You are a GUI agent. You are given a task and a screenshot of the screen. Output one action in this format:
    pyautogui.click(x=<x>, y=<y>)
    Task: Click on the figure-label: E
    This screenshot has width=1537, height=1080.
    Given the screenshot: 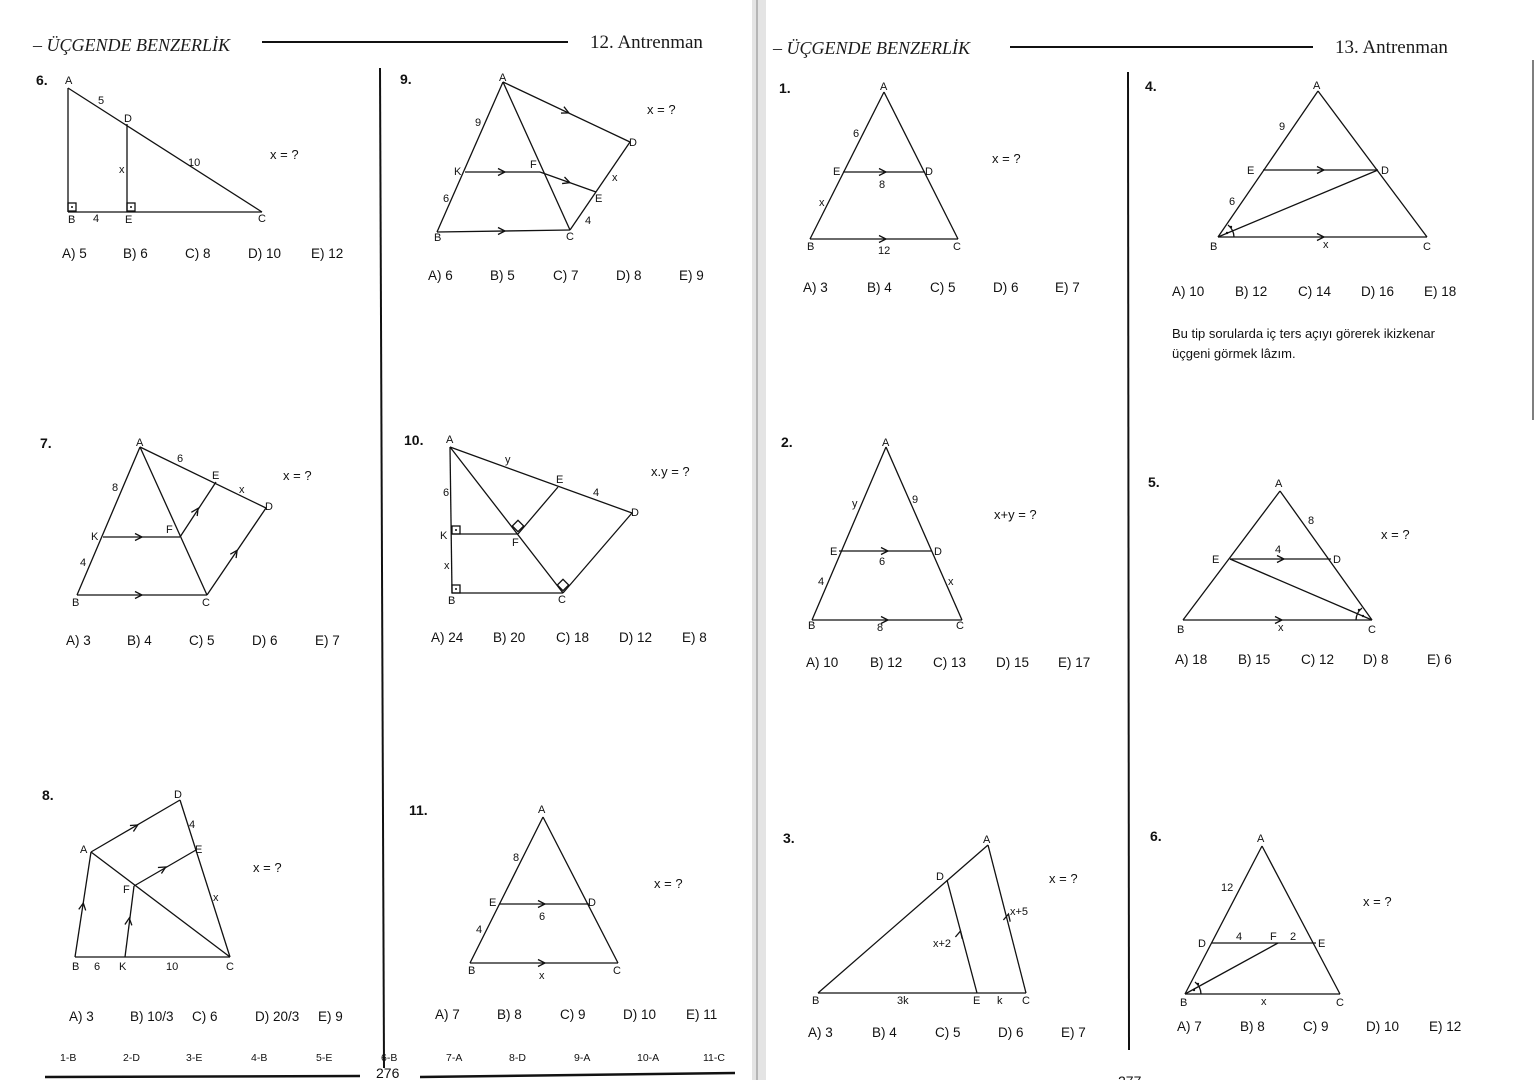 What is the action you would take?
    pyautogui.click(x=833, y=552)
    